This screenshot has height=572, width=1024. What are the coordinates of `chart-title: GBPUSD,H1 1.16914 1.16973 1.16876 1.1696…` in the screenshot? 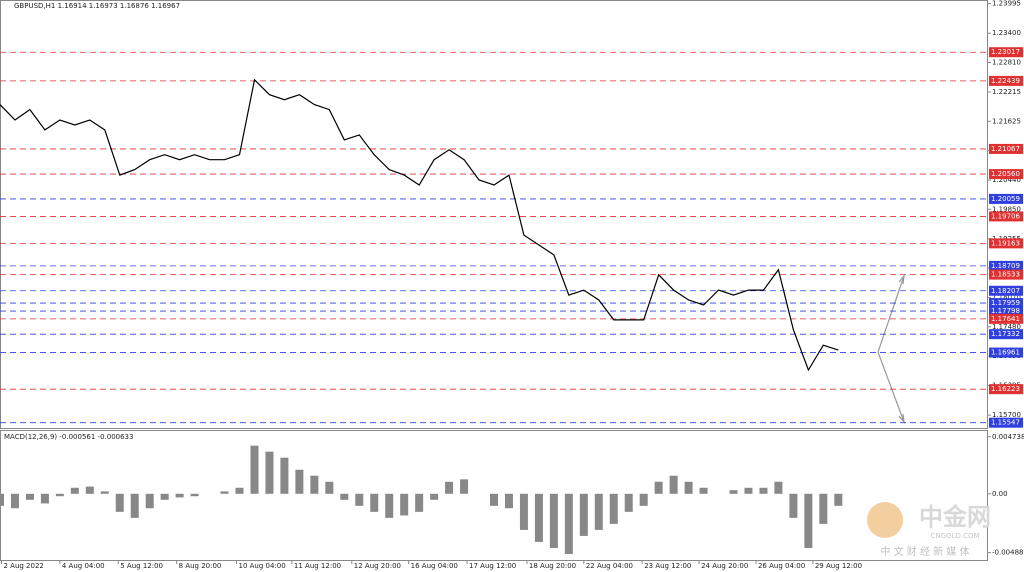 It's located at (97, 6).